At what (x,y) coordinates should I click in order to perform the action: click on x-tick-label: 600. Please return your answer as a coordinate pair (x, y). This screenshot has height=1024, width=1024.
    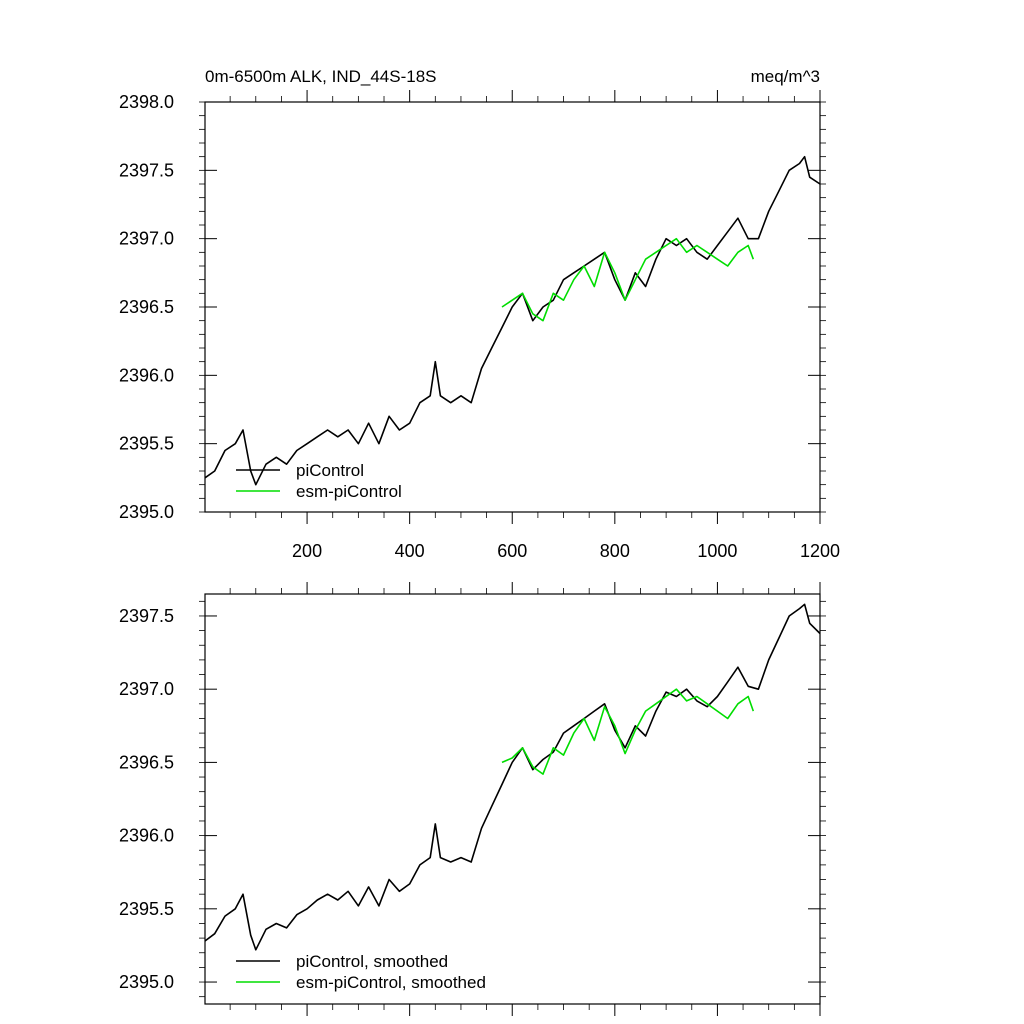
    Looking at the image, I should click on (512, 551).